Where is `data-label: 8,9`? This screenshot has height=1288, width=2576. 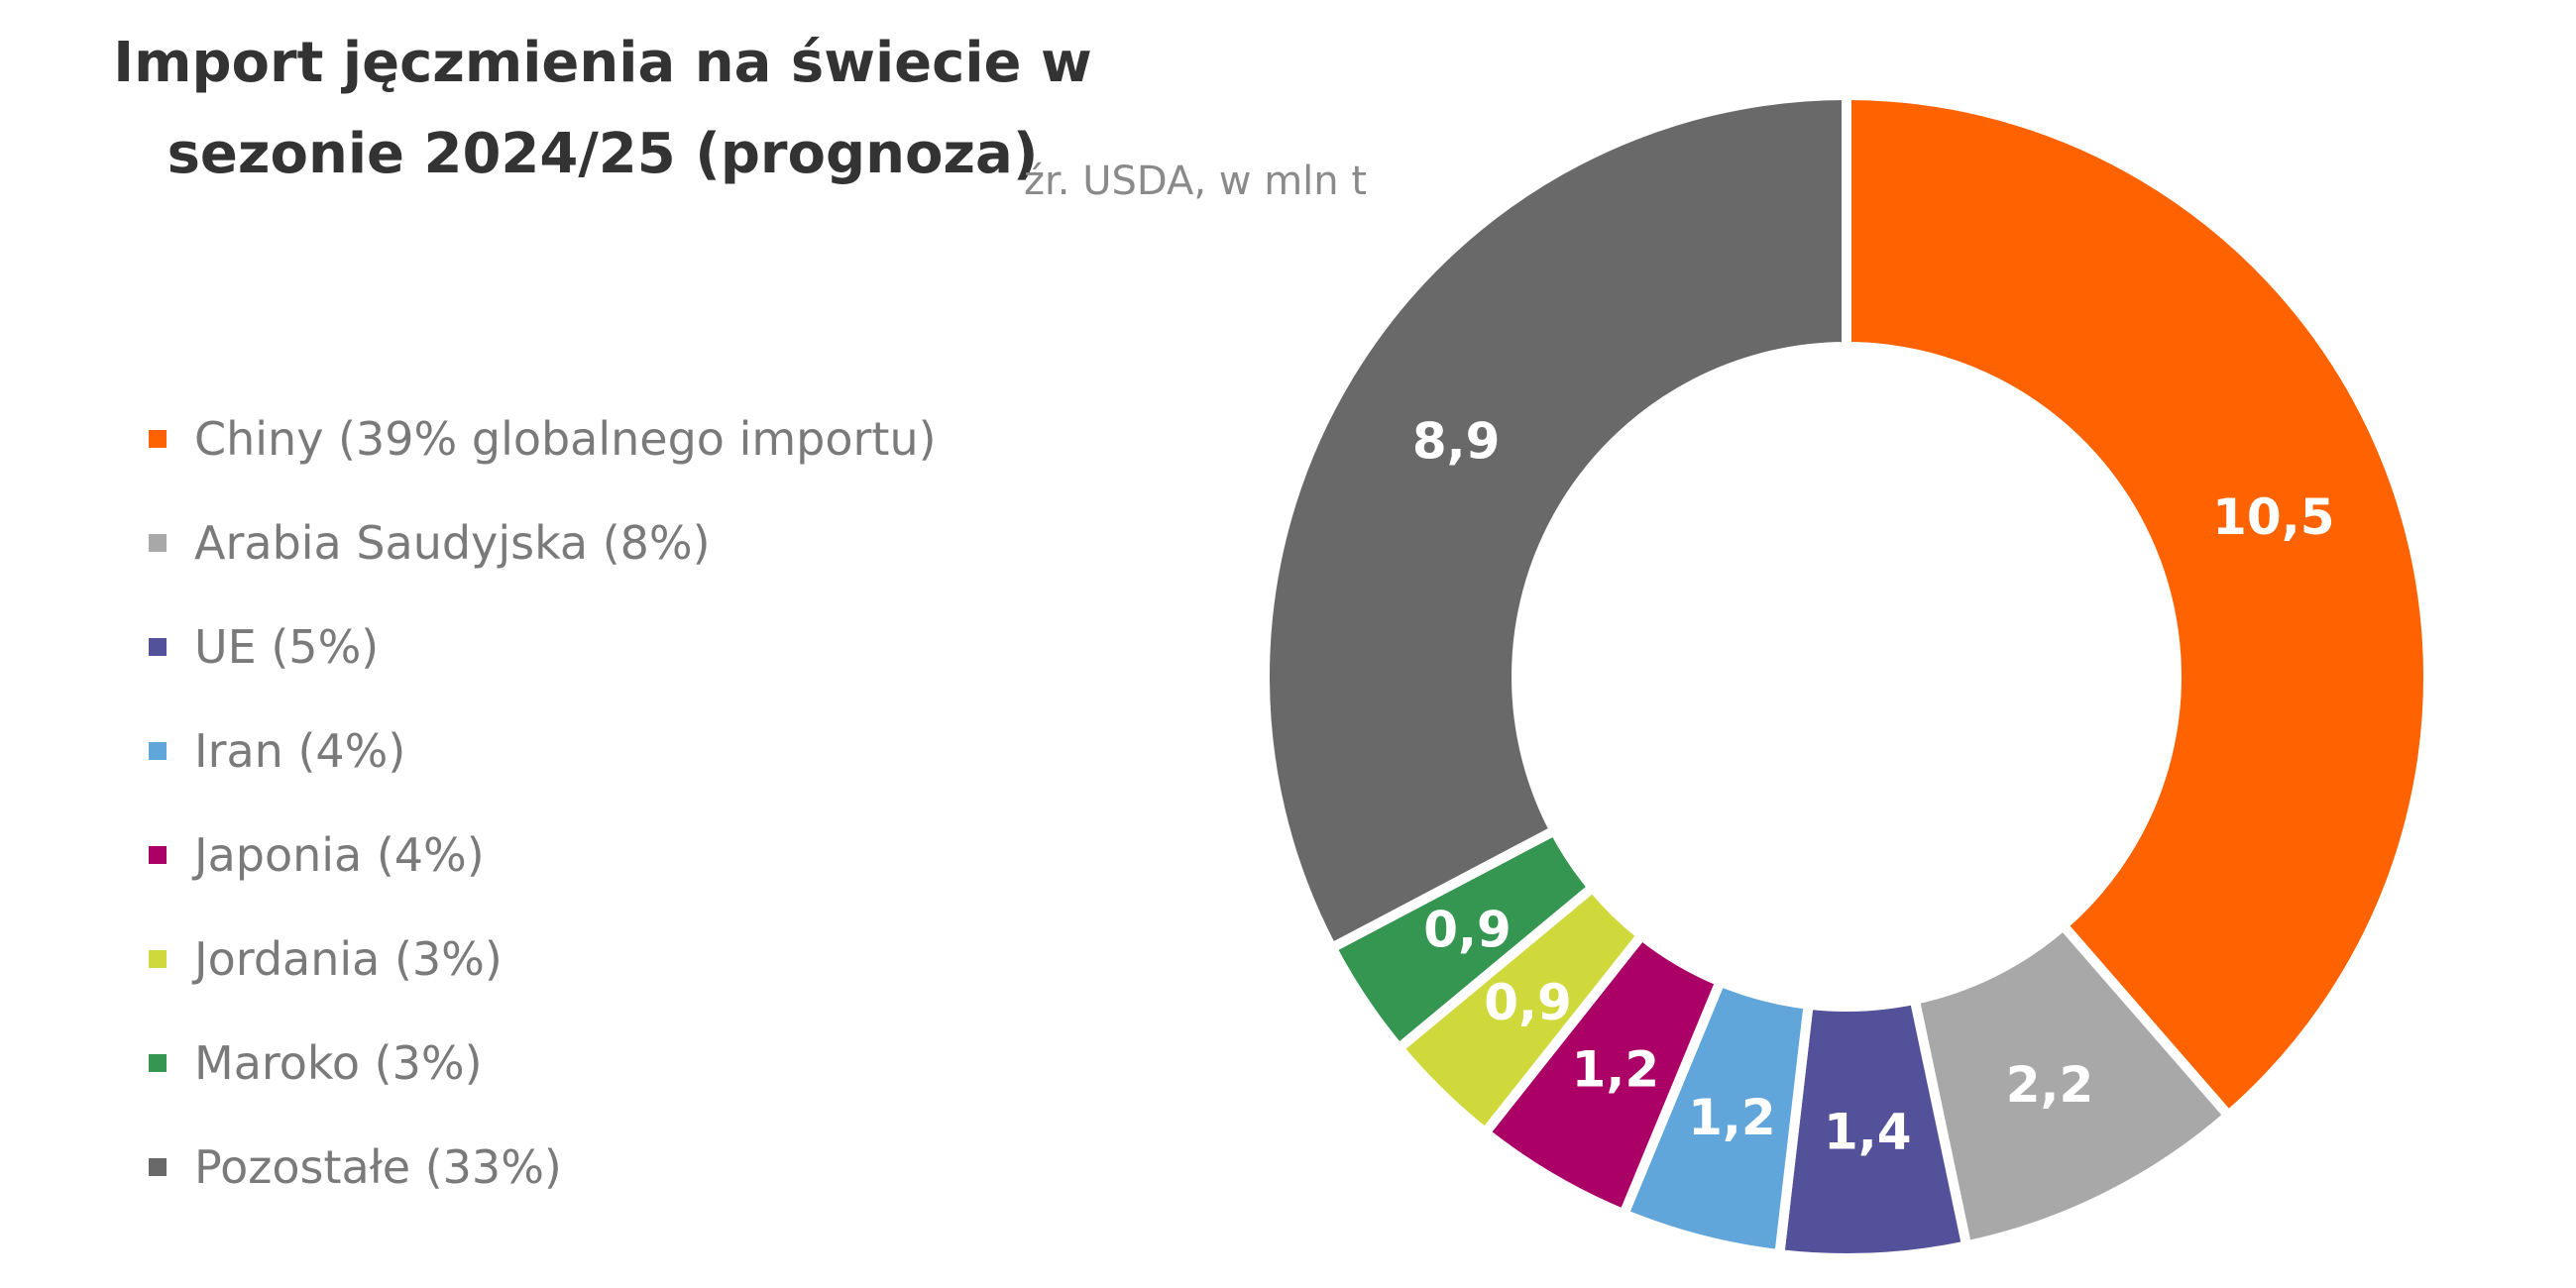
data-label: 8,9 is located at coordinates (1456, 441).